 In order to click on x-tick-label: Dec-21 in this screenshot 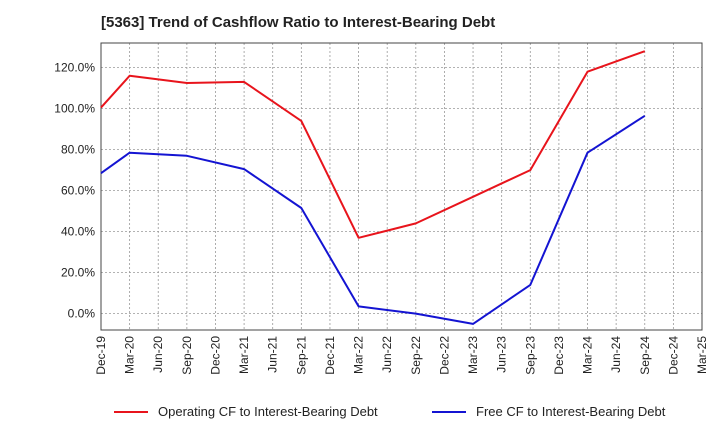, I will do `click(330, 355)`.